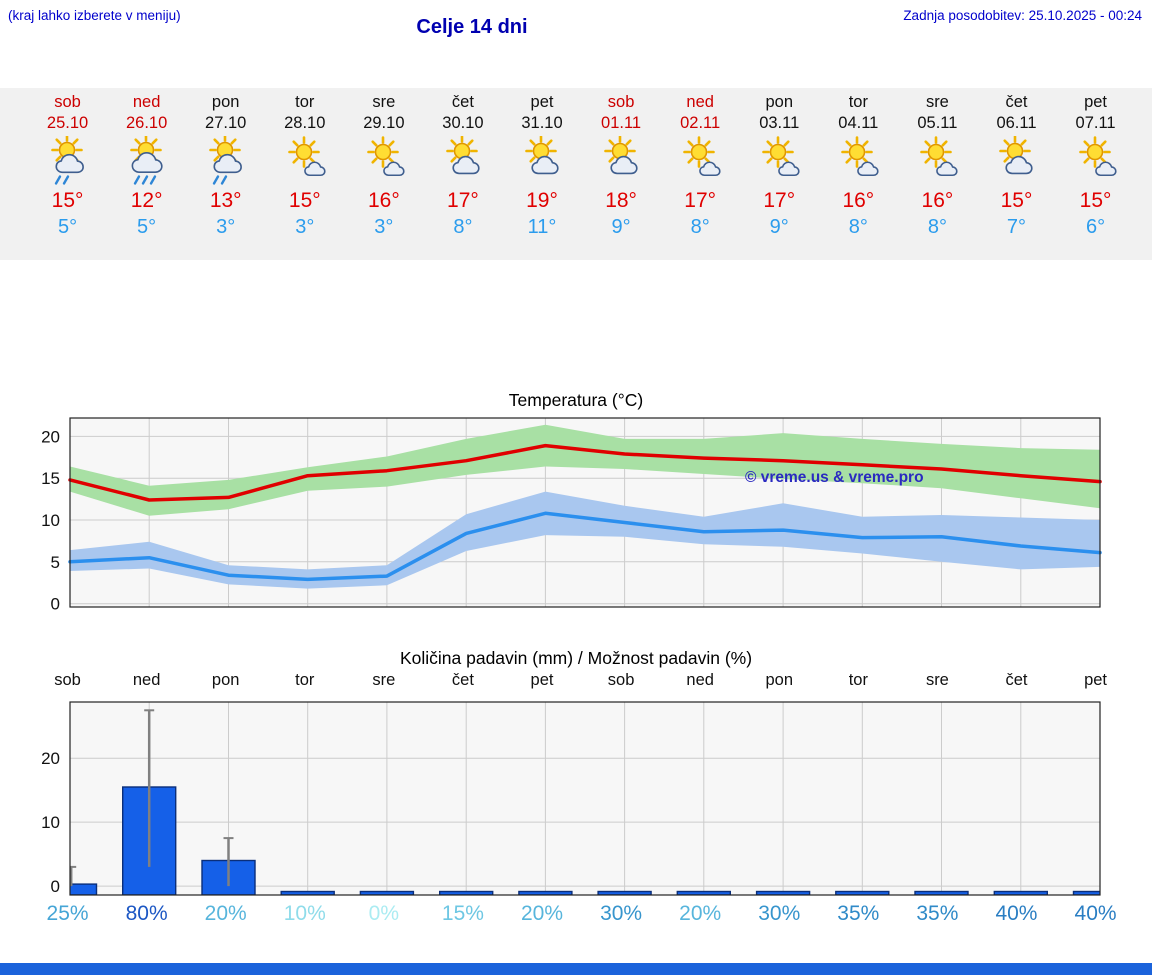  I want to click on forecast-day-column: pet 07.11 15° 6°, so click(1095, 165).